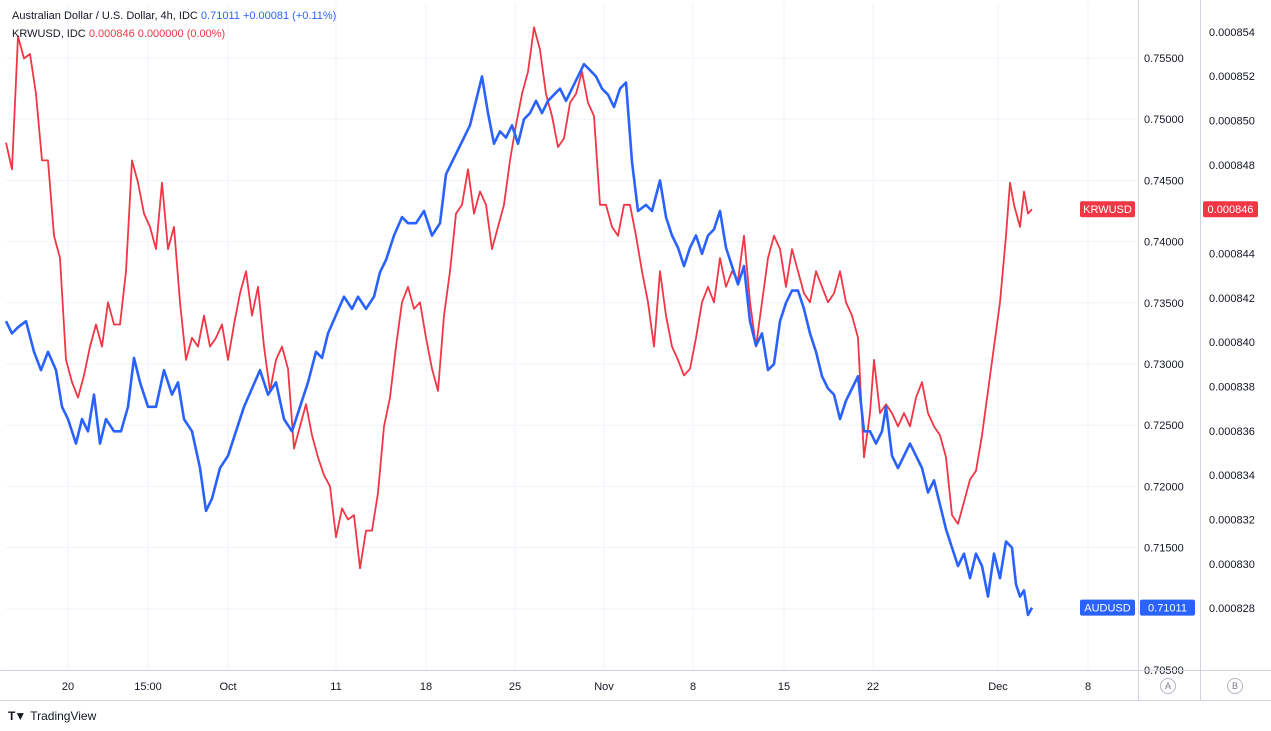  I want to click on y-tick-label-a: 0.73000, so click(1164, 365).